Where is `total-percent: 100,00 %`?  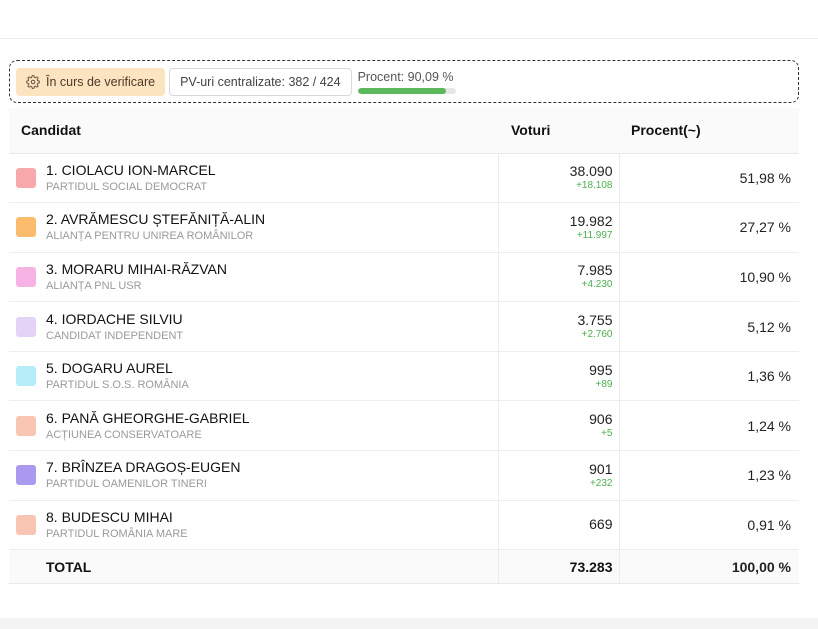 total-percent: 100,00 % is located at coordinates (709, 567).